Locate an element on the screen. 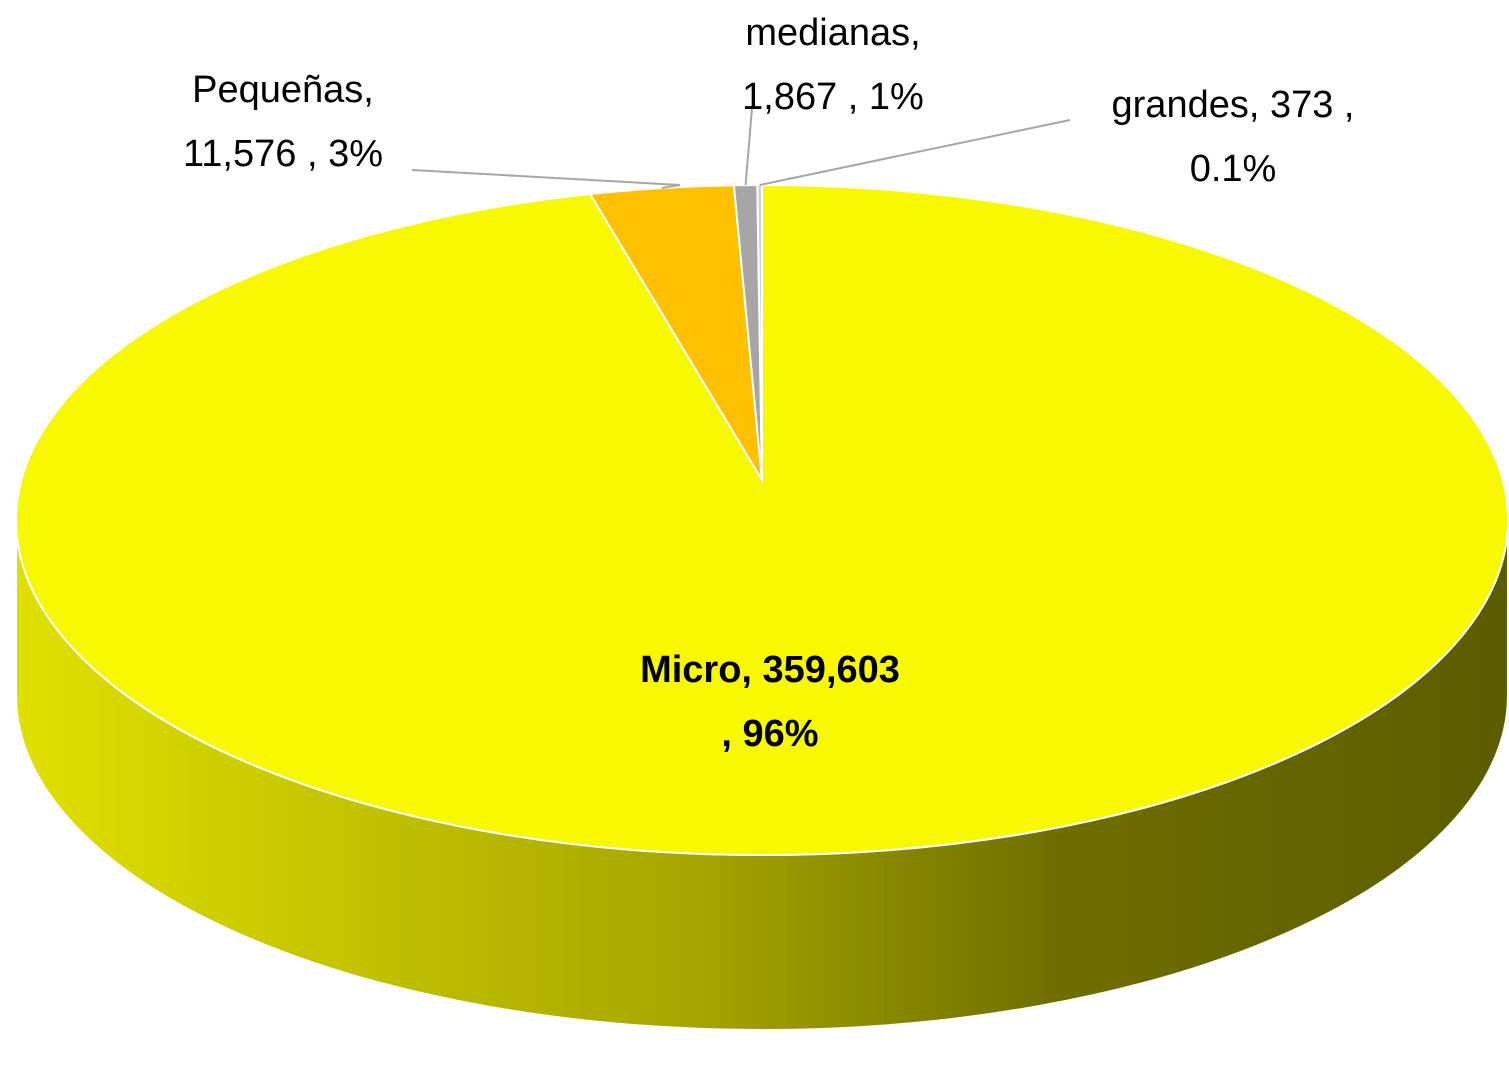 The height and width of the screenshot is (1066, 1509). data-label-line: medianas, is located at coordinates (832, 33).